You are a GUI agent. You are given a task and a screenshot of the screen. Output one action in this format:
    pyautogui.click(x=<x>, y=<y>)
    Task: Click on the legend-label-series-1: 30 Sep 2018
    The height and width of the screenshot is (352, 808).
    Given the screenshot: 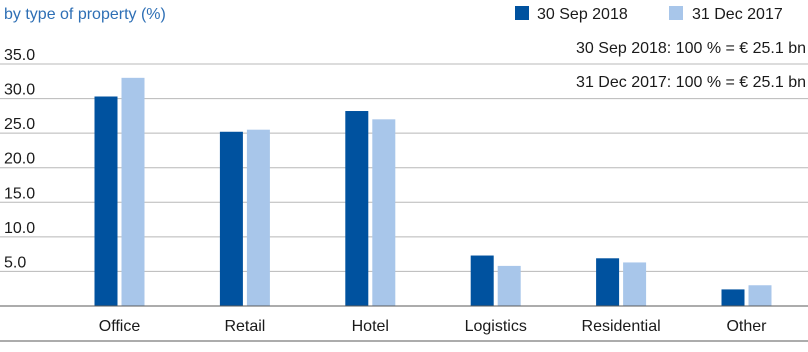 What is the action you would take?
    pyautogui.click(x=582, y=14)
    